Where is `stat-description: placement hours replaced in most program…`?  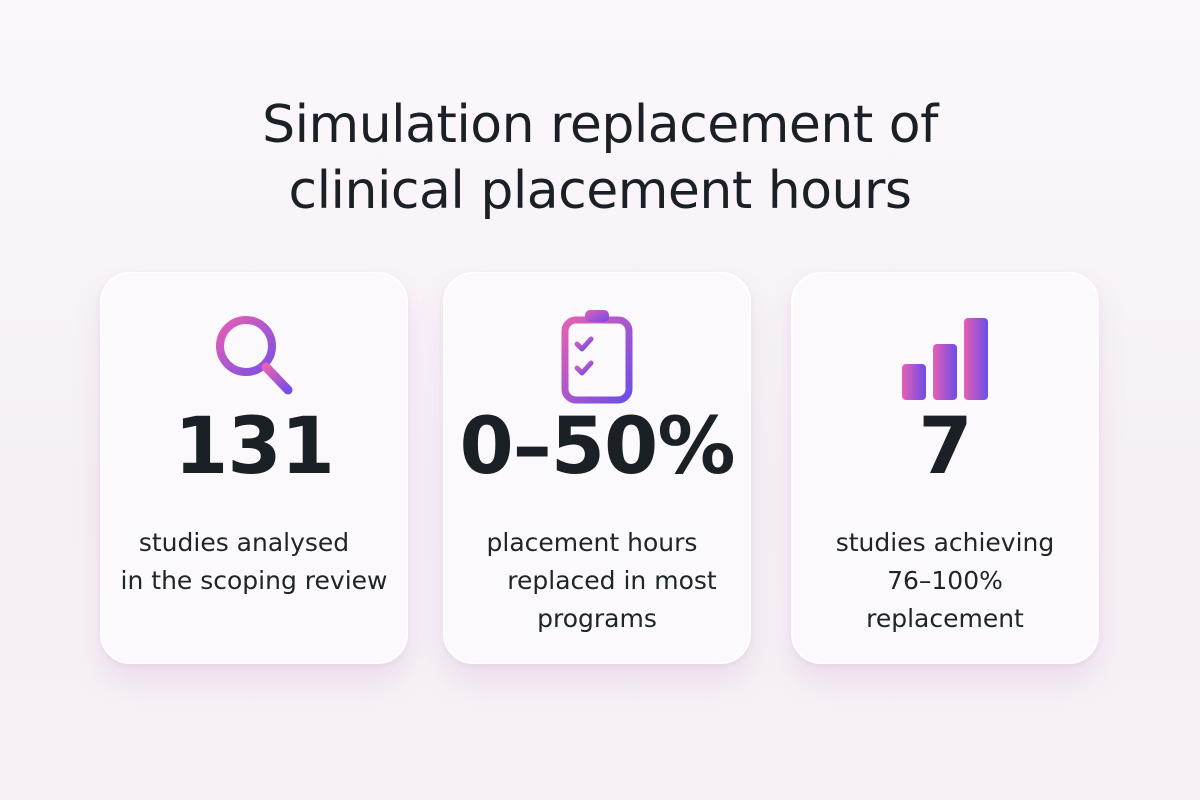
stat-description: placement hours replaced in most program… is located at coordinates (597, 581).